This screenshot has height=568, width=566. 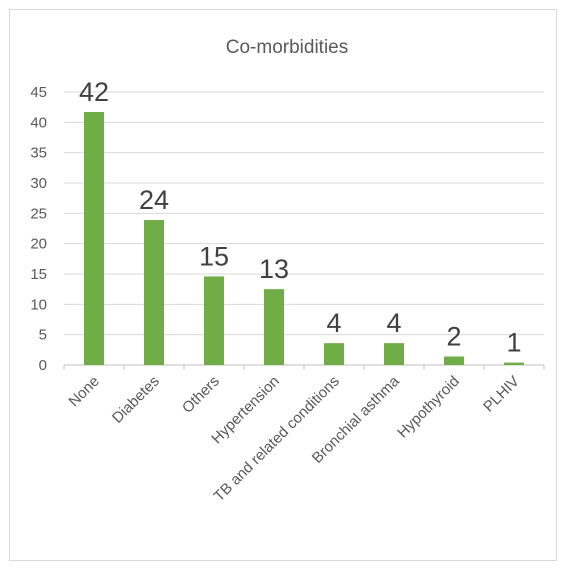 I want to click on data-label: 15, so click(x=214, y=256).